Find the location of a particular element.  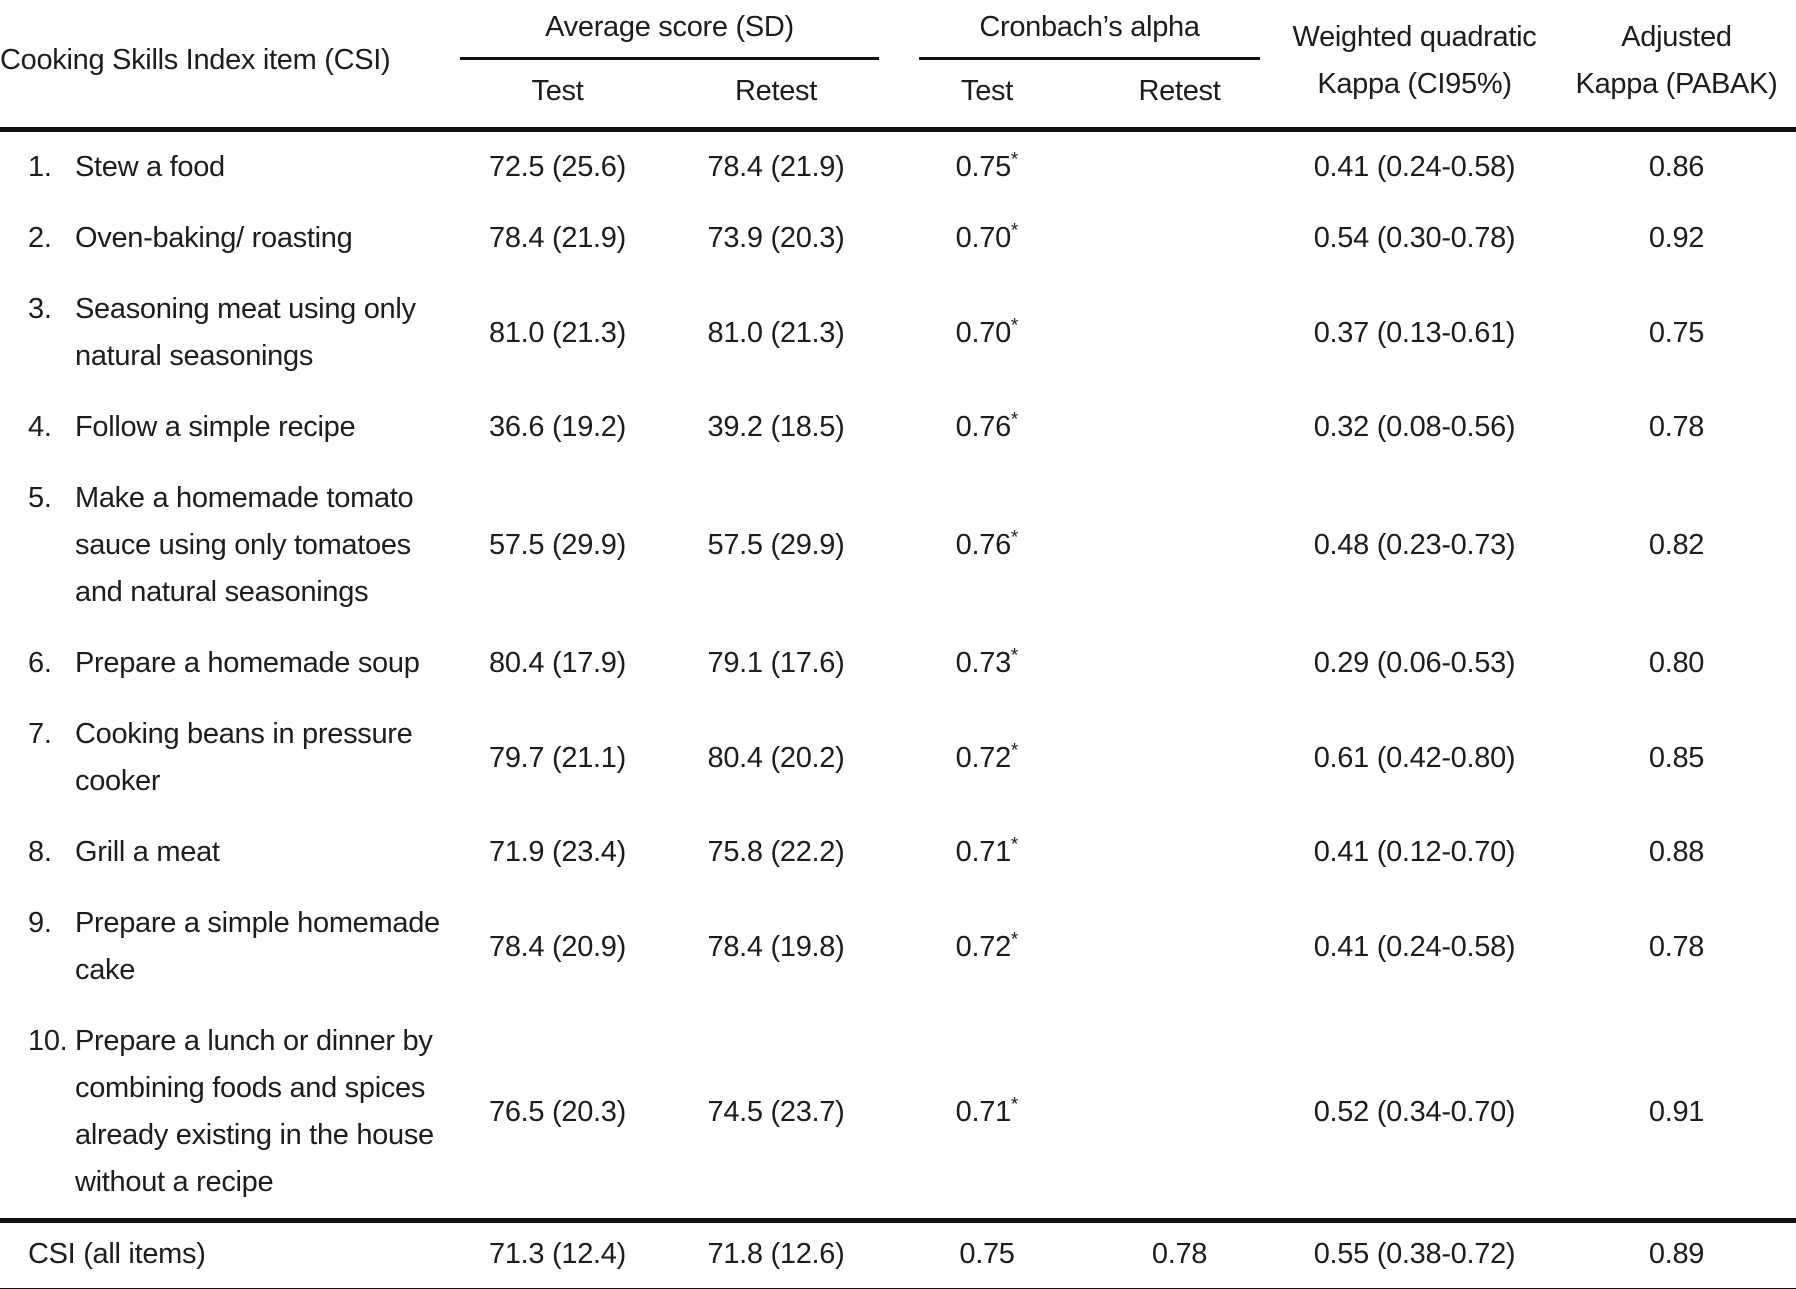

avg-test-value: 71.3 (12.4) is located at coordinates (557, 1253).